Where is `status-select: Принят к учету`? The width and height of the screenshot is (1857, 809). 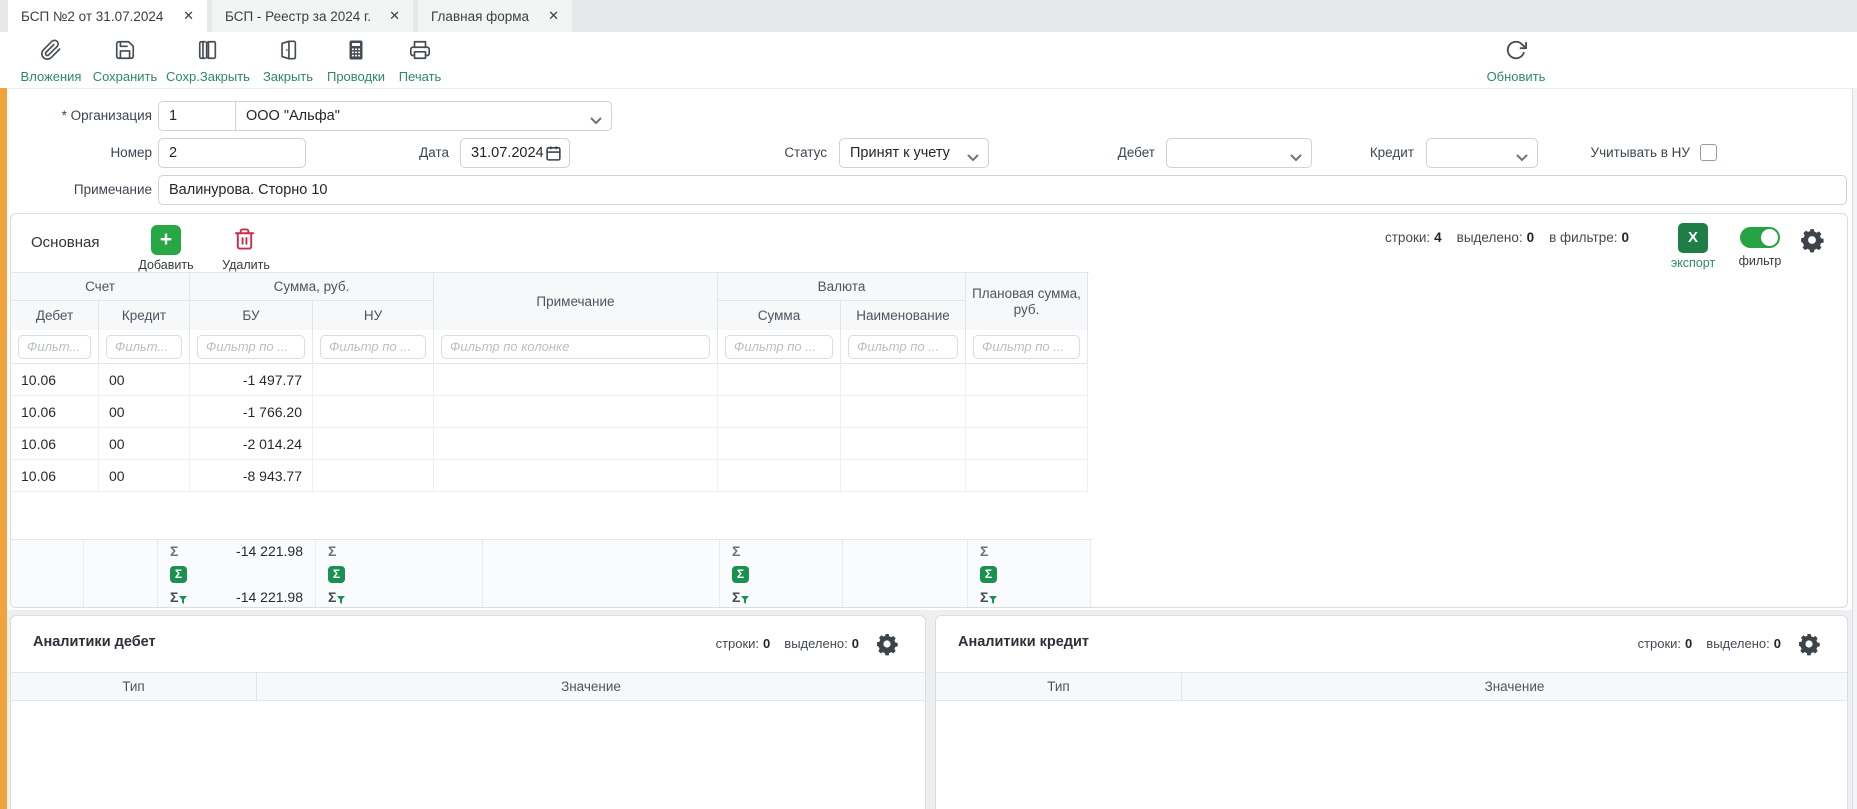
status-select: Принят к учету is located at coordinates (914, 153).